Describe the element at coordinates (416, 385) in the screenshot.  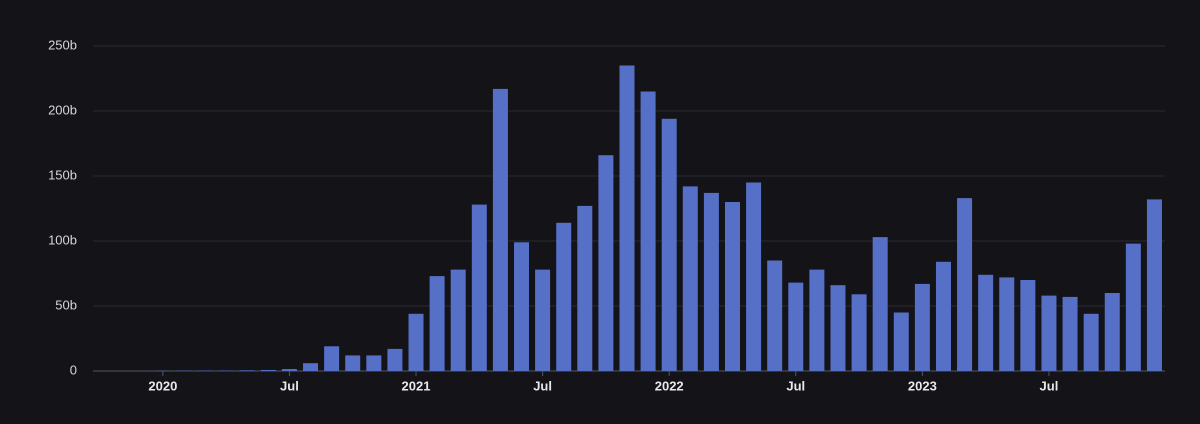
I see `x-tick-label: 2021` at that location.